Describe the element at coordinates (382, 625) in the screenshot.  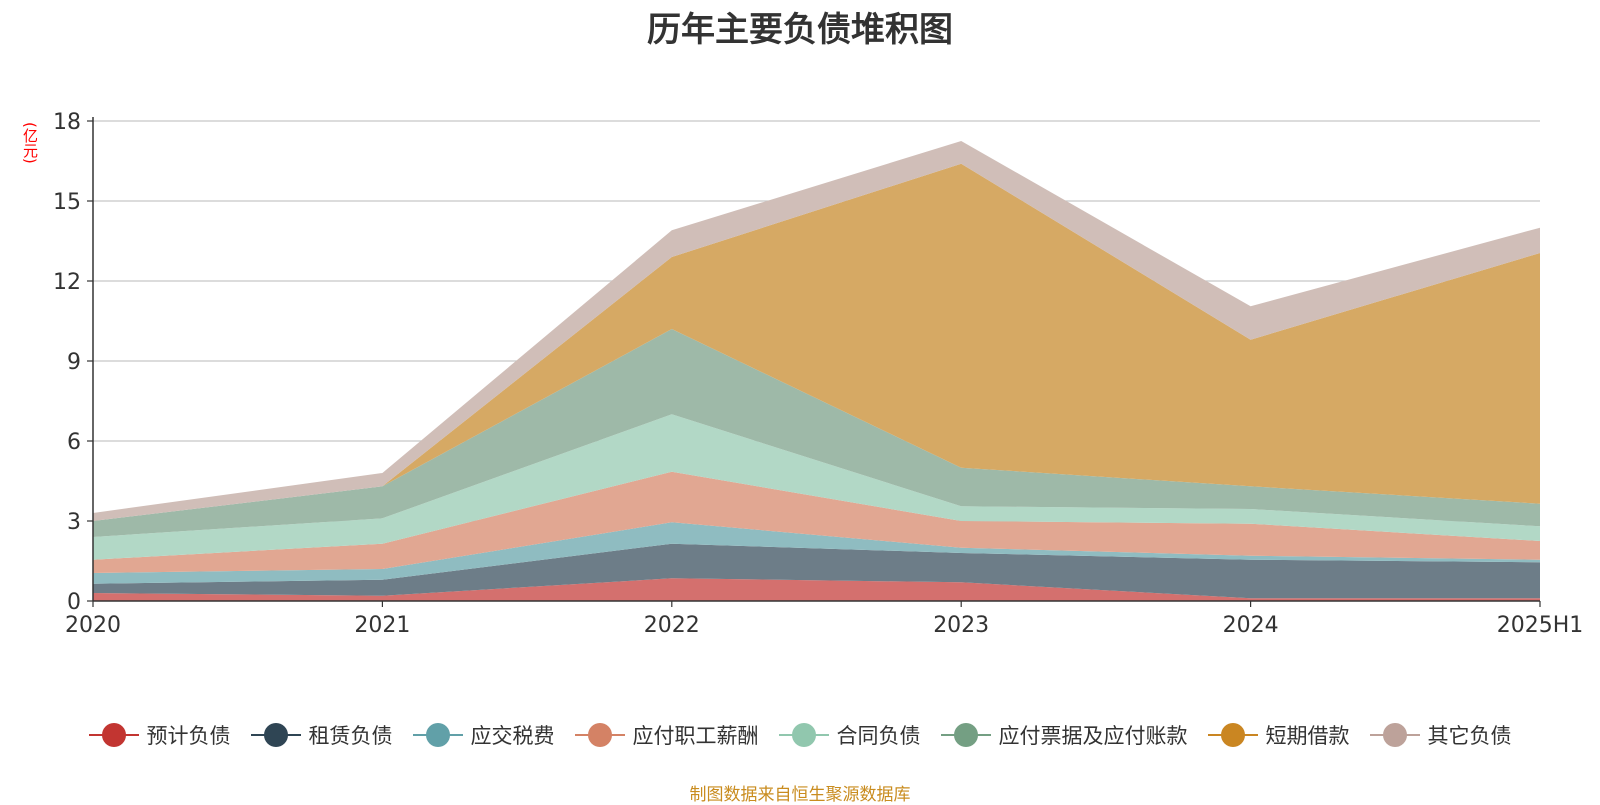
I see `x-tick-label: 2021` at that location.